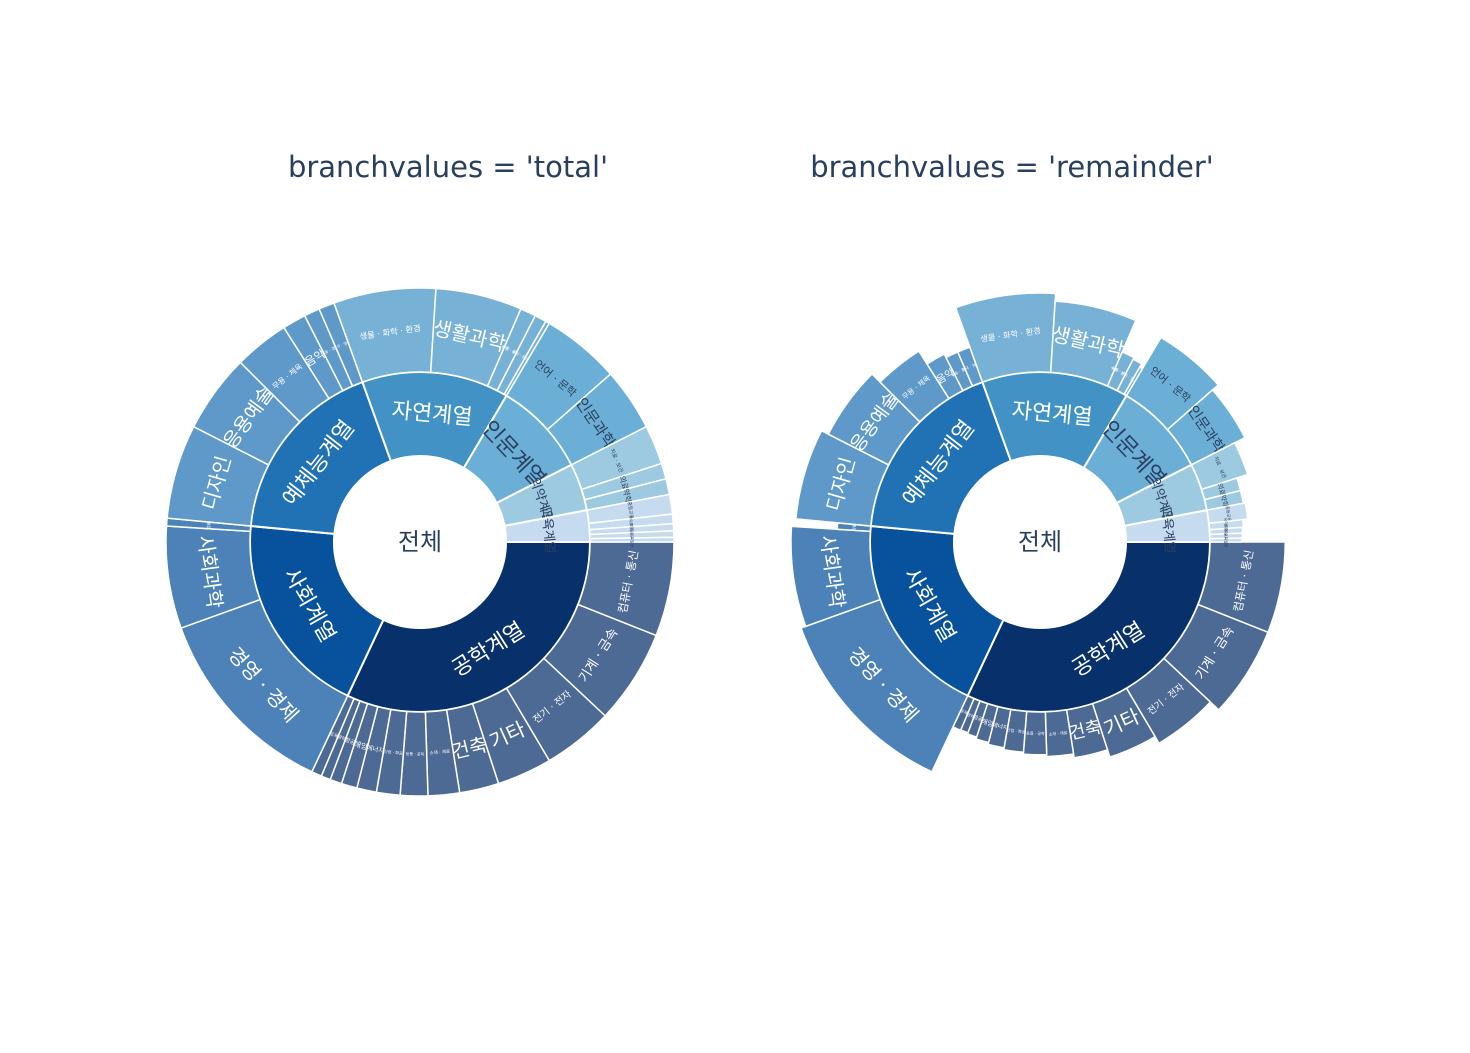 The width and height of the screenshot is (1470, 1053). Describe the element at coordinates (1215, 657) in the screenshot. I see `seg-공학계열-기계-금속-wedge` at that location.